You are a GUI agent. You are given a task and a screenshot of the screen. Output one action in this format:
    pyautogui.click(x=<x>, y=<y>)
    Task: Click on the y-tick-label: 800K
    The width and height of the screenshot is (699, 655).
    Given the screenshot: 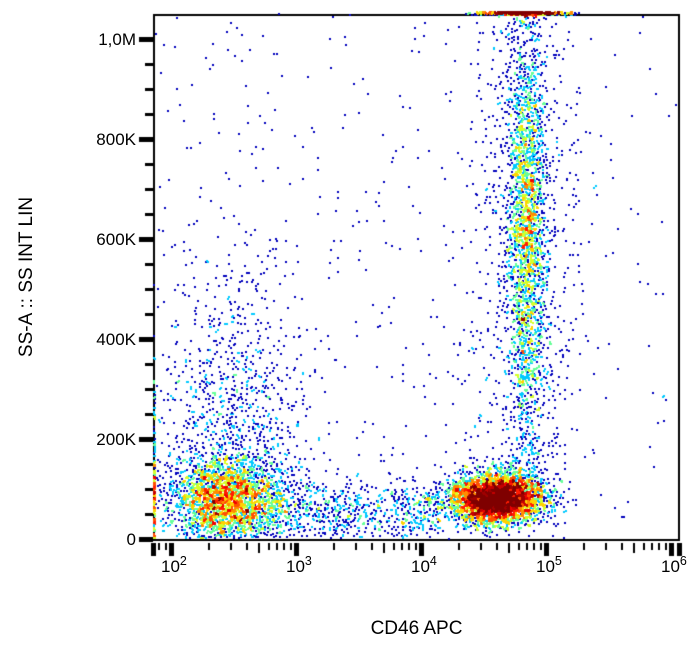 What is the action you would take?
    pyautogui.click(x=116, y=139)
    